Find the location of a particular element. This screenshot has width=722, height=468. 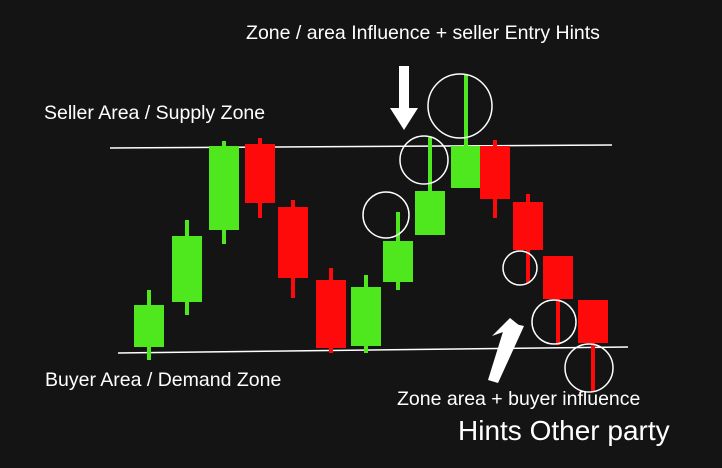

other-party-label: Hints Other party is located at coordinates (564, 430).